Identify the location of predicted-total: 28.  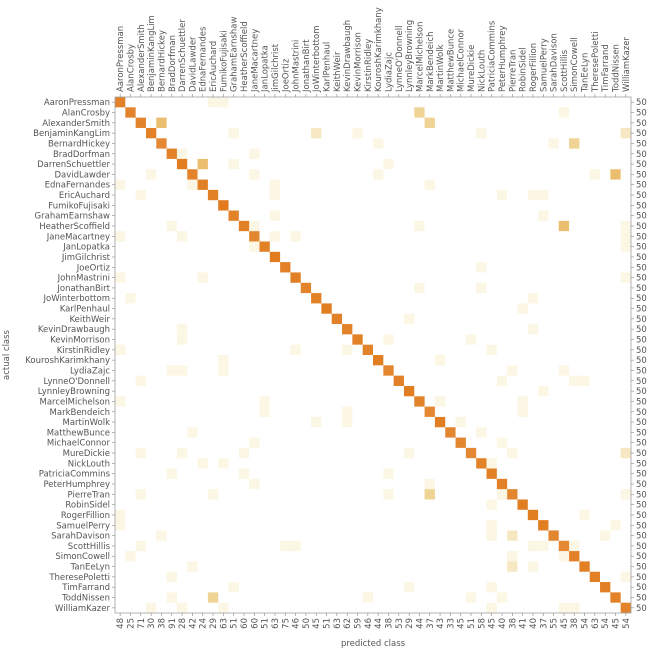
(183, 623).